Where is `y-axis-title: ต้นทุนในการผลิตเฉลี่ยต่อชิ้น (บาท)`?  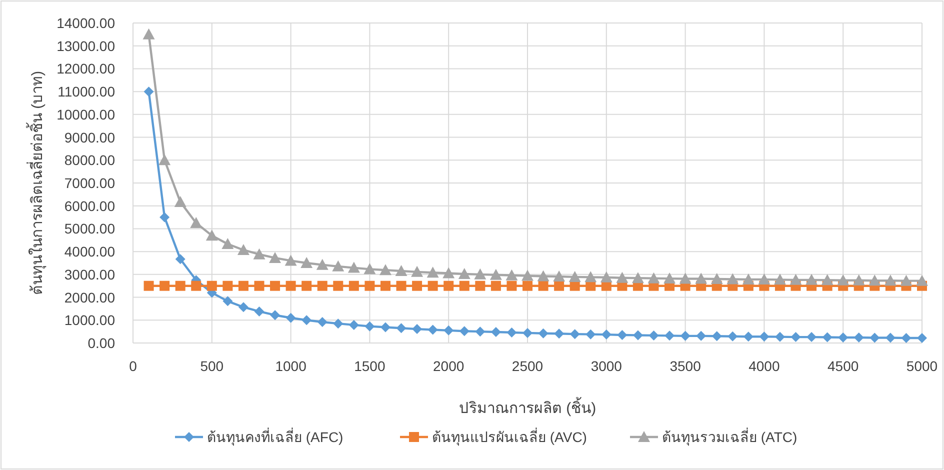 y-axis-title: ต้นทุนในการผลิตเฉลี่ยต่อชิ้น (บาท) is located at coordinates (36, 183).